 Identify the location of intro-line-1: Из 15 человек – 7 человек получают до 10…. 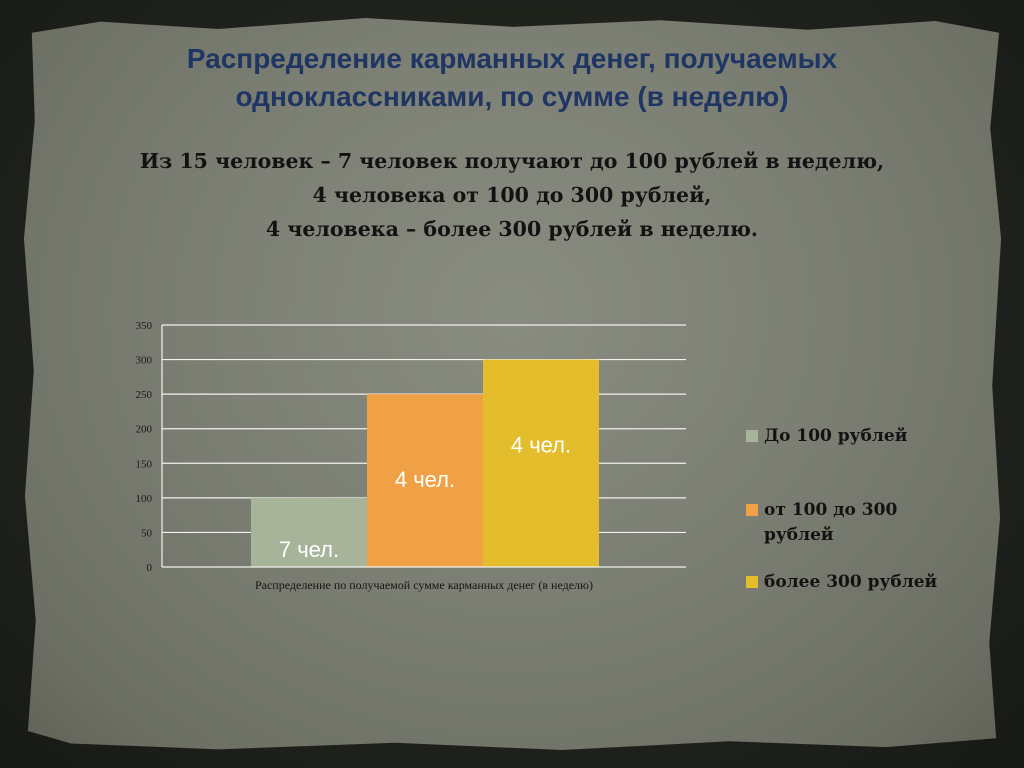
(512, 161).